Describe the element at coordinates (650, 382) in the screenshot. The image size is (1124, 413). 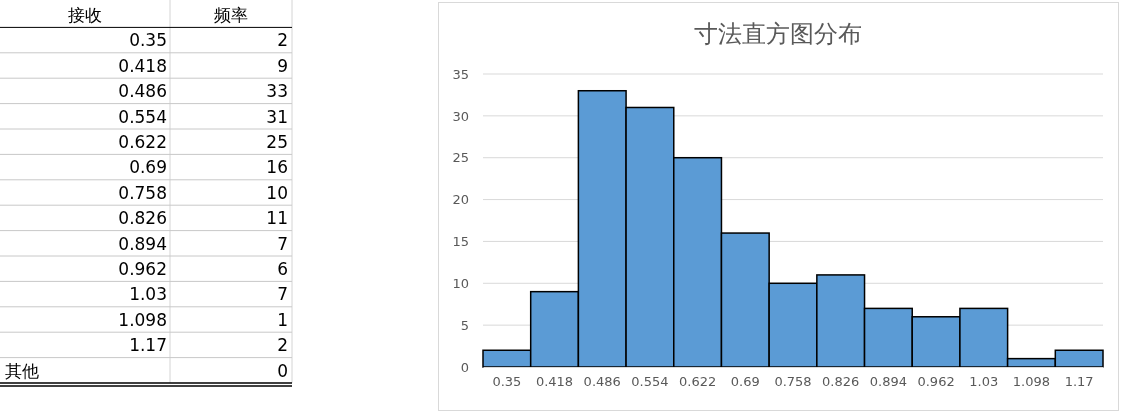
I see `x-tick-label: 0.554` at that location.